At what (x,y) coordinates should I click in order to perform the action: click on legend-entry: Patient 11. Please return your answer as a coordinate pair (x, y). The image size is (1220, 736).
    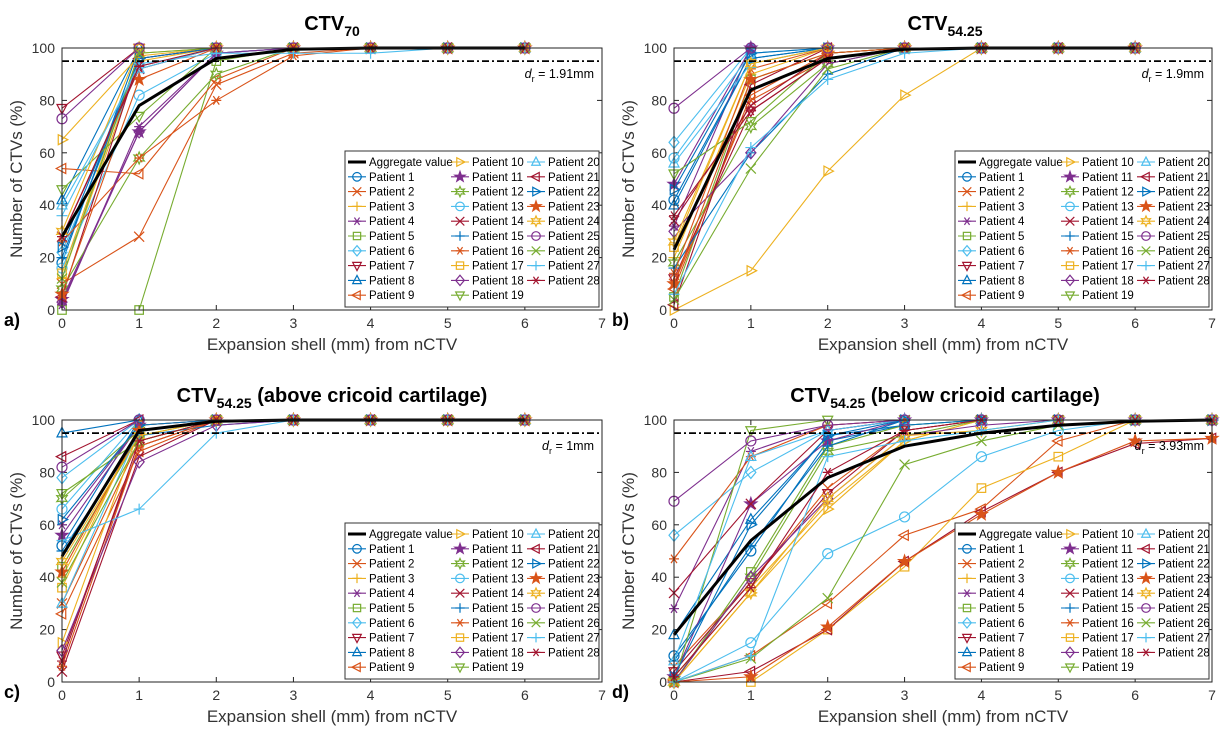
    Looking at the image, I should click on (487, 548).